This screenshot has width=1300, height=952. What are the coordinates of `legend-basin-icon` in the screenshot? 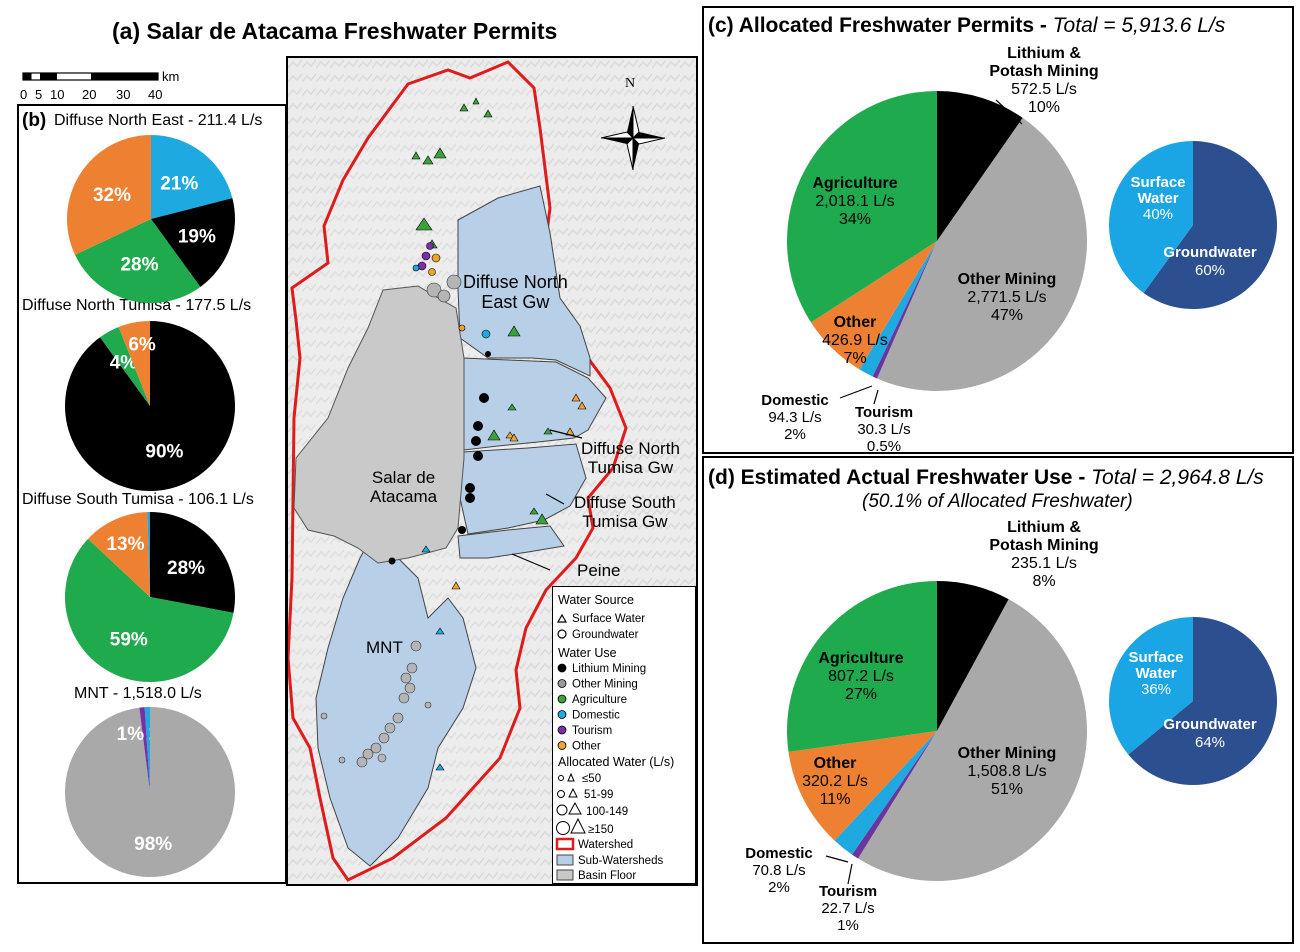 It's located at (565, 875).